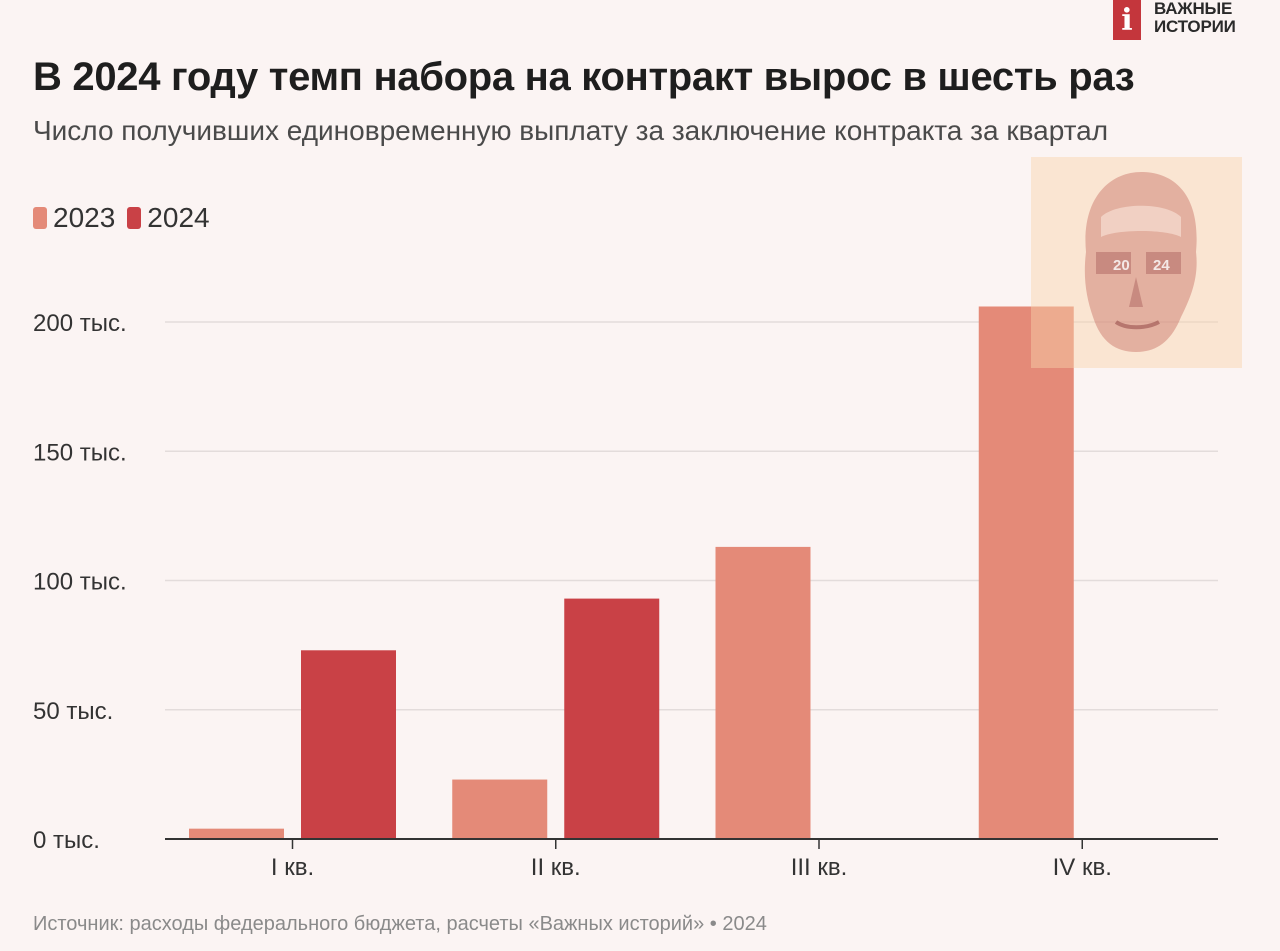 This screenshot has height=951, width=1280. What do you see at coordinates (134, 218) in the screenshot?
I see `legend-swatch-2024` at bounding box center [134, 218].